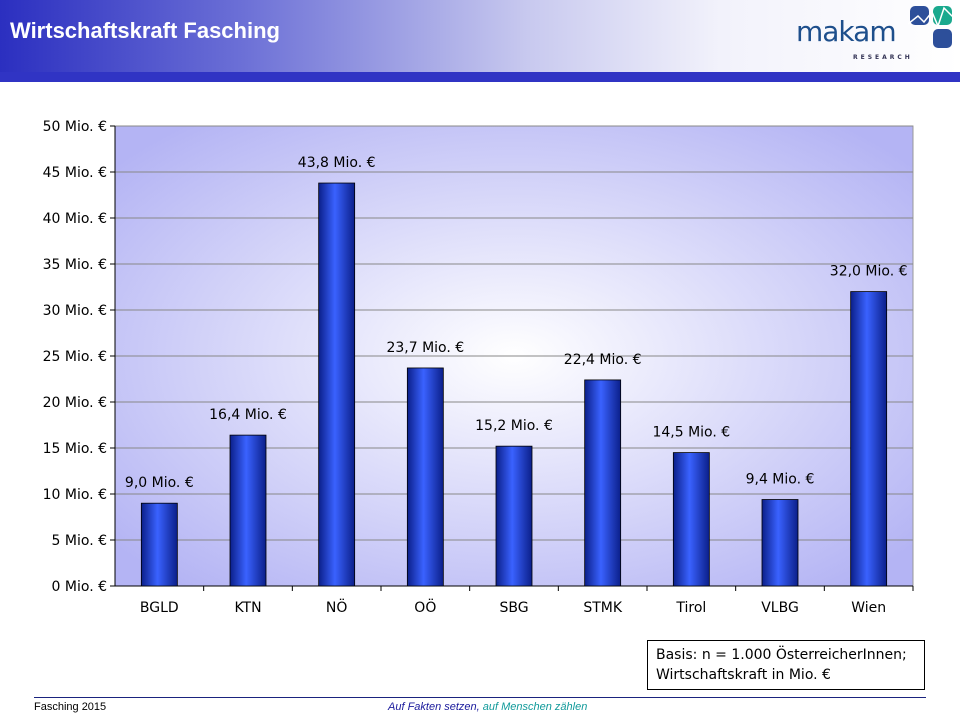 Image resolution: width=960 pixels, height=720 pixels. I want to click on data-label: 23,7 Mio. €, so click(425, 348).